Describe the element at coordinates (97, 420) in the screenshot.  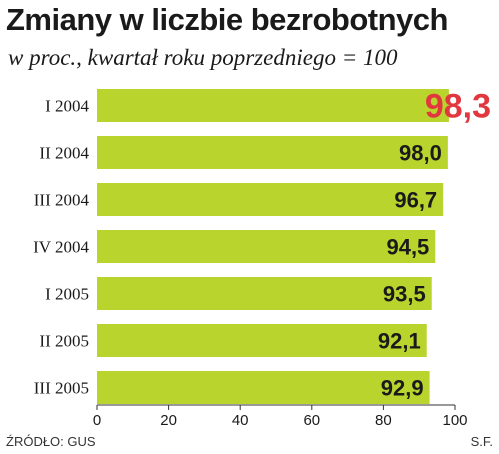
I see `x-tick-label: 0` at that location.